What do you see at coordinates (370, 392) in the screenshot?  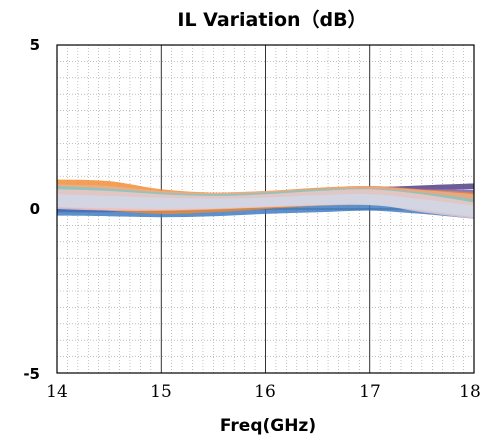 I see `x-tick-label-17: 17` at bounding box center [370, 392].